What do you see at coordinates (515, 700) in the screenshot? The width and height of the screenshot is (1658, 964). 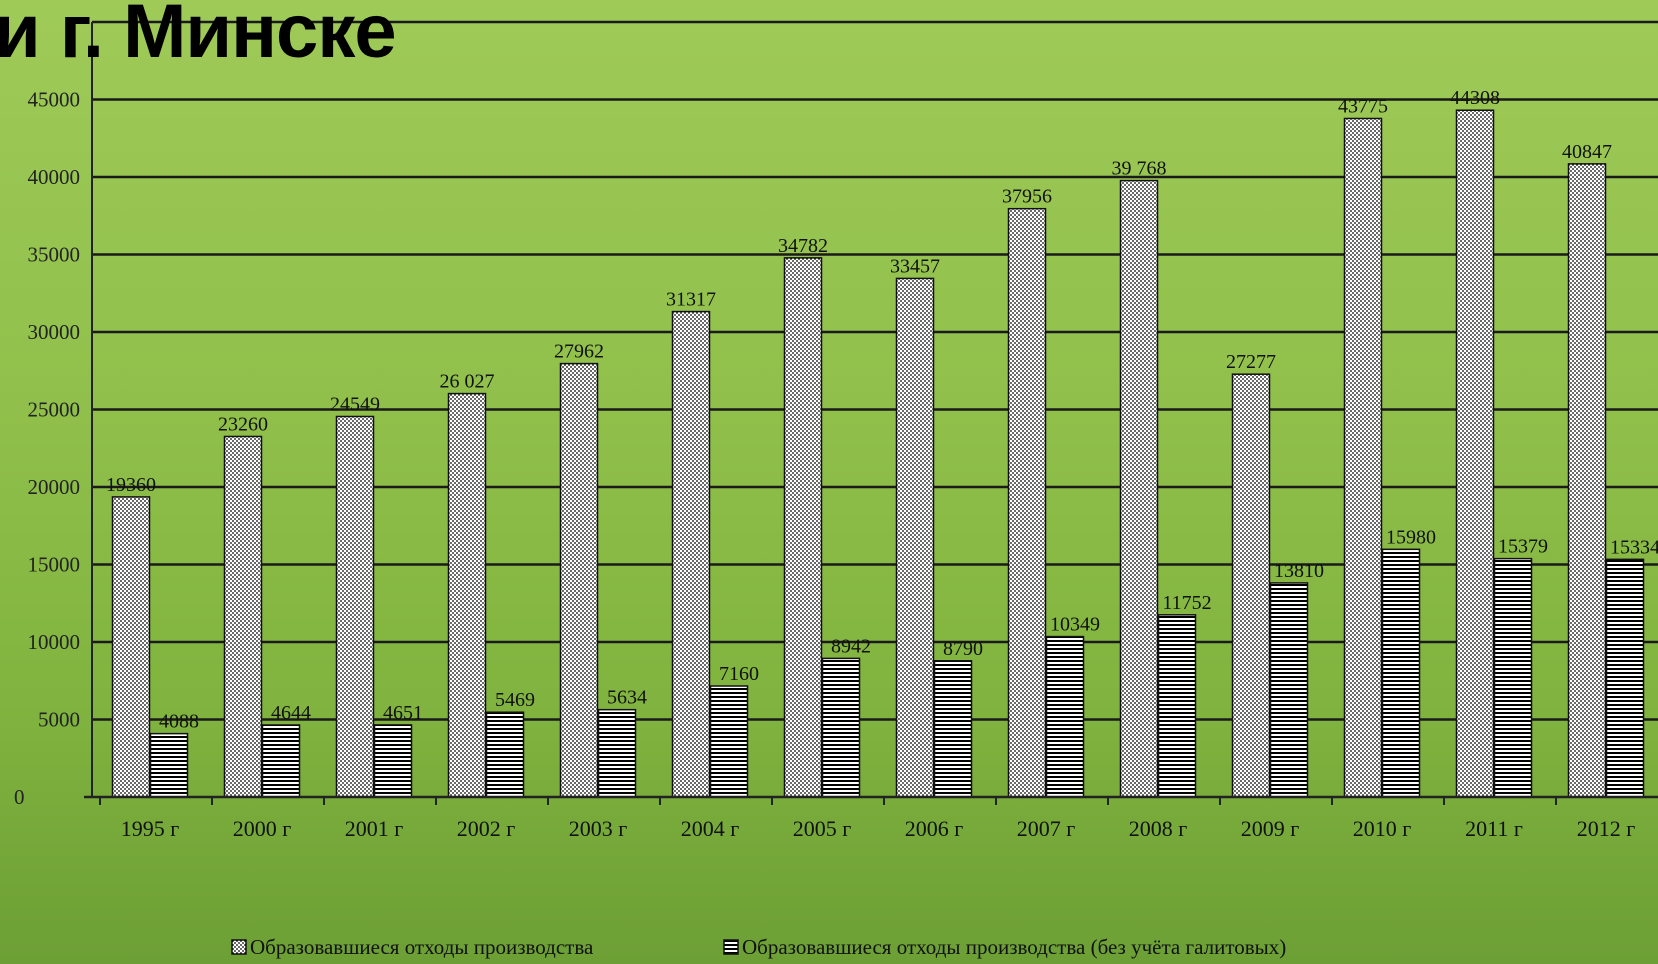 I see `data-label: 5469` at bounding box center [515, 700].